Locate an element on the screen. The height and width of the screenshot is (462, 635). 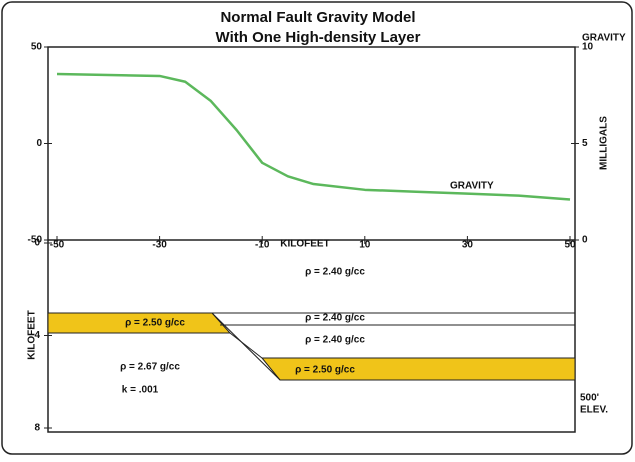
elevation-label: 500' is located at coordinates (589, 398).